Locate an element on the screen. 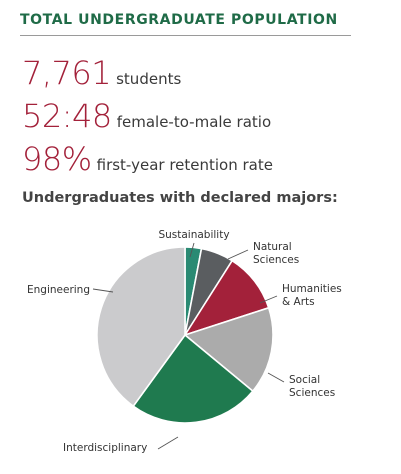 Image resolution: width=401 pixels, height=474 pixels. stat-ratio: 52:48 female-to-male ratio is located at coordinates (146, 116).